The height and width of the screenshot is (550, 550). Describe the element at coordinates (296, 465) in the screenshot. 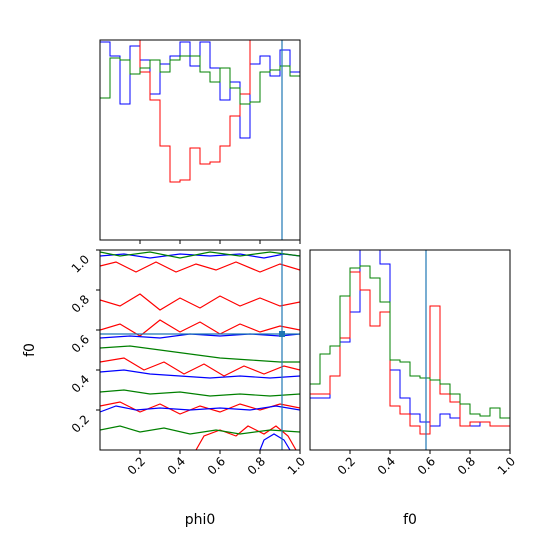

I see `contour-x-tick-label-4: 1.0` at that location.